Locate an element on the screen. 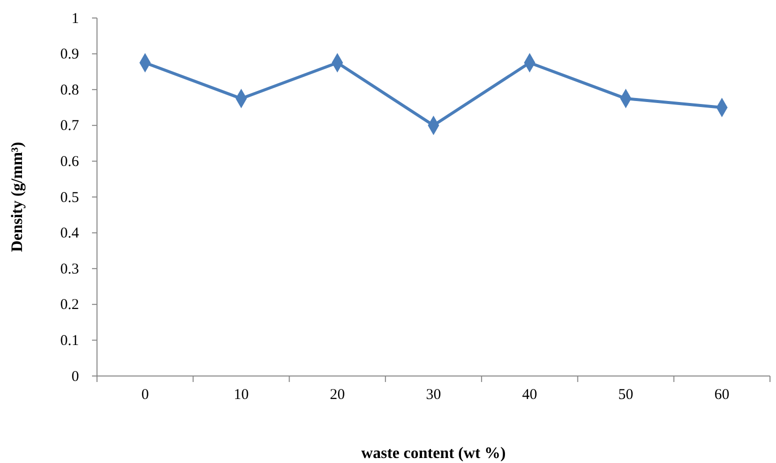 This screenshot has height=463, width=776. y-tick-label: 0.5 is located at coordinates (69, 198).